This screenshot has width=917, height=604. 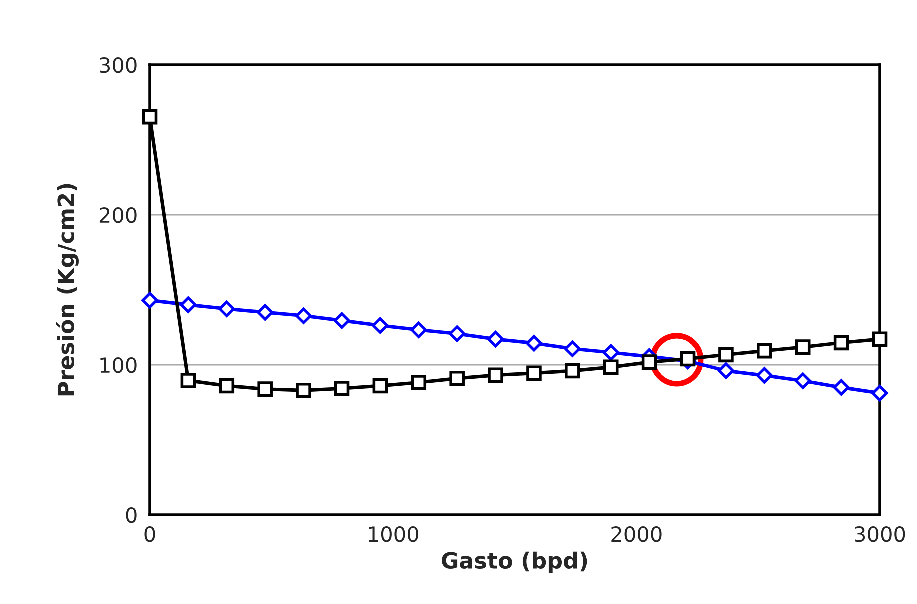 I want to click on y-axis-title: Presión (Kg/cm2), so click(x=67, y=290).